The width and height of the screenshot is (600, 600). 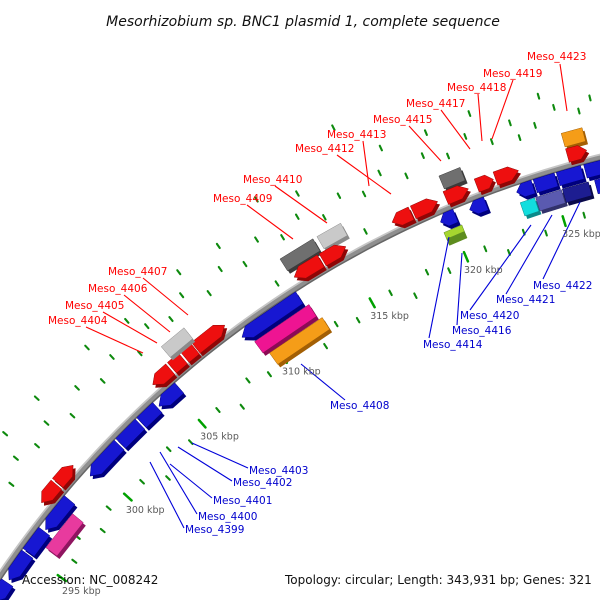 What do you see at coordinates (512, 74) in the screenshot?
I see `gene-label: Meso_4419` at bounding box center [512, 74].